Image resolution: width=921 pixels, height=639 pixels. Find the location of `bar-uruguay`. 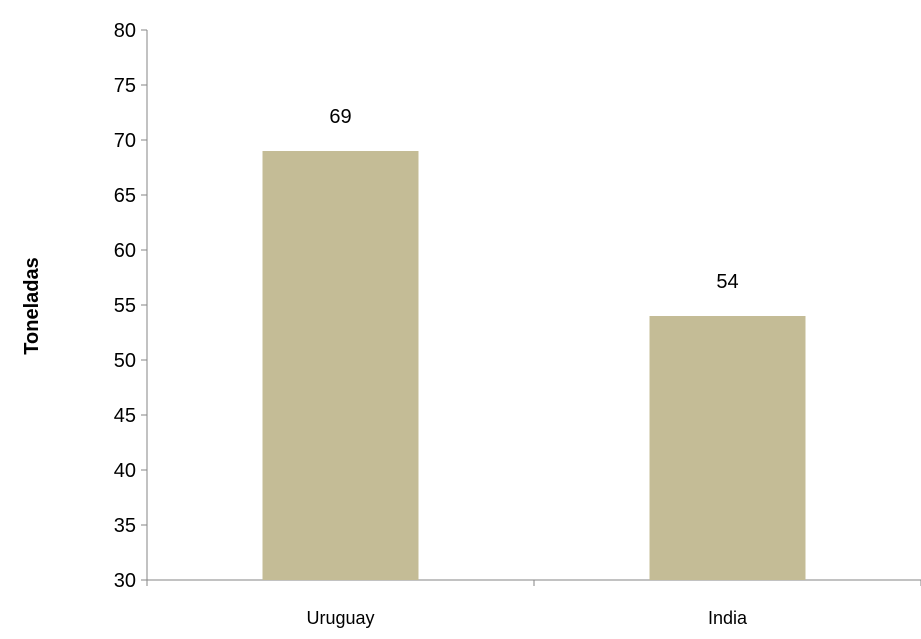

bar-uruguay is located at coordinates (340, 365).